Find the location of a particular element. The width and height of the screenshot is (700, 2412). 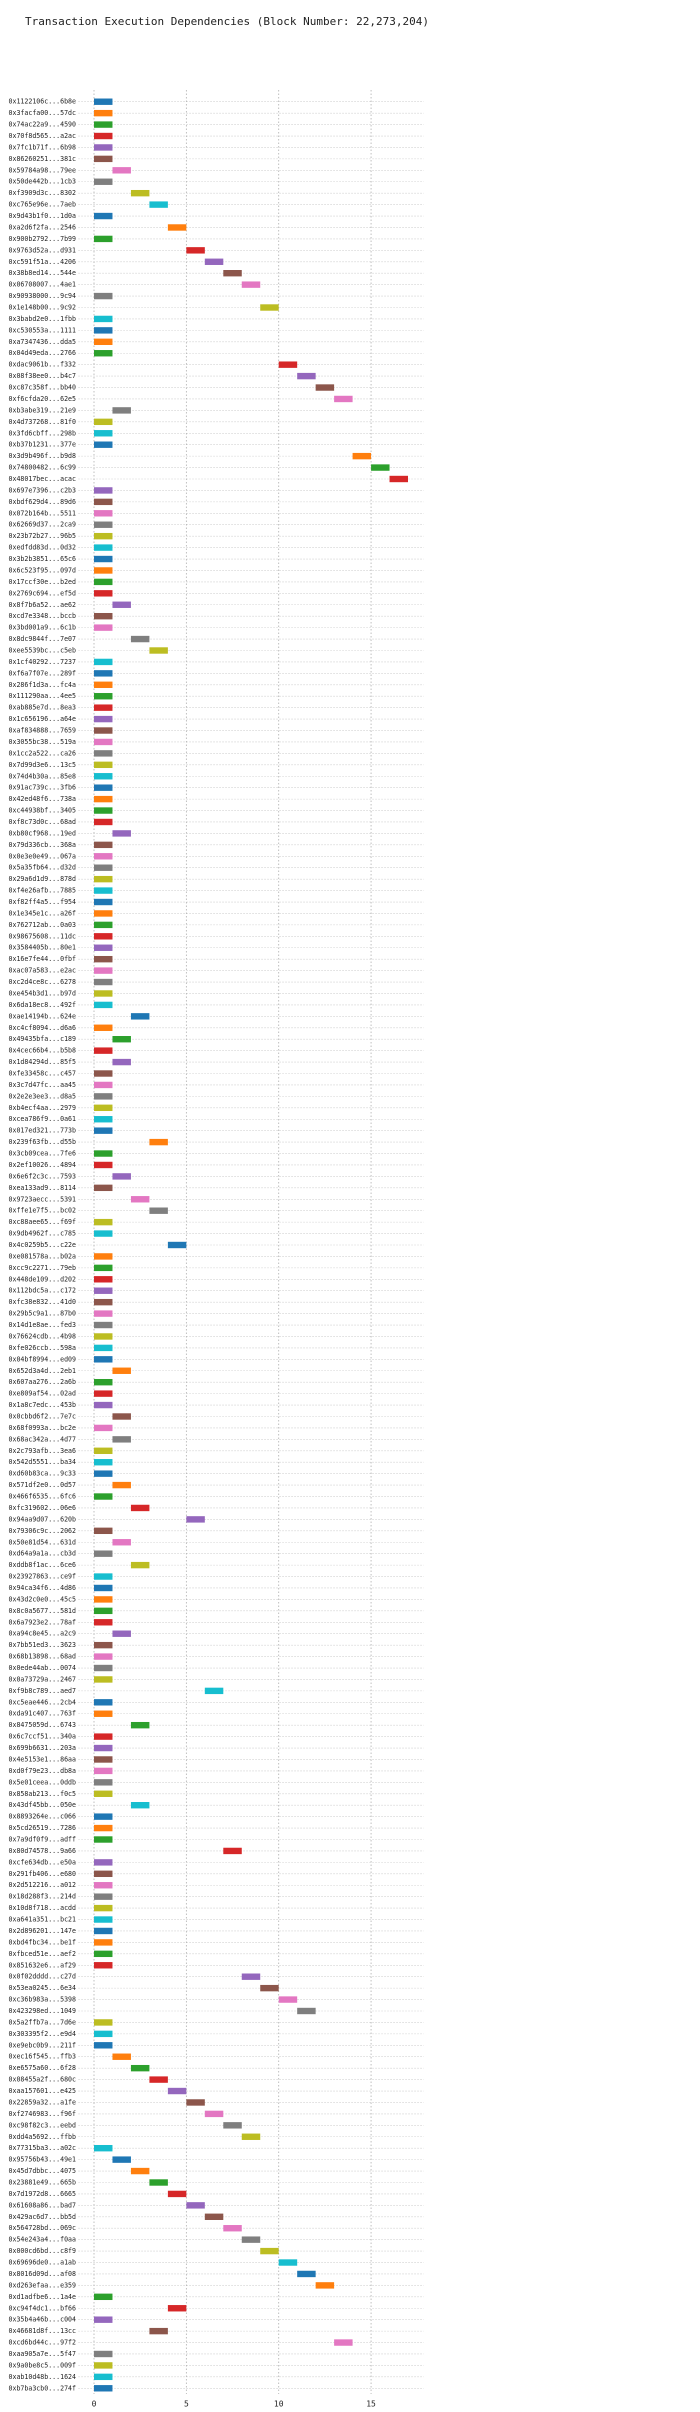

y-tick-label: 0x5e01ceea...0ddb is located at coordinates (43, 1782).